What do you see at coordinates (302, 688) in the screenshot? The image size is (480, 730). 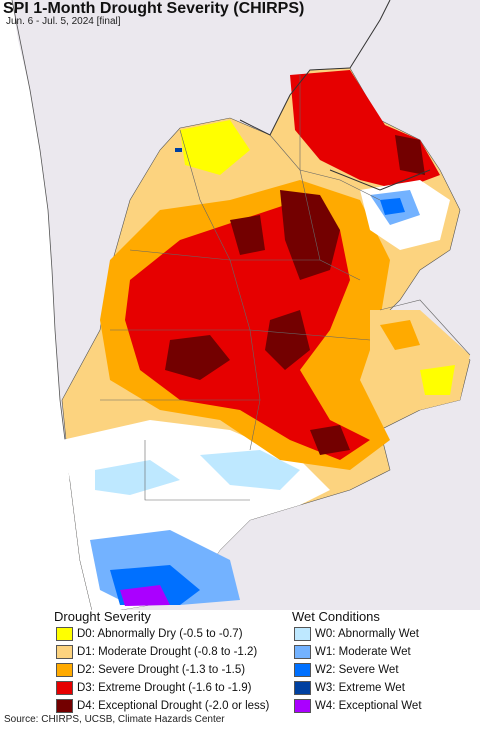 I see `swatch-w3` at bounding box center [302, 688].